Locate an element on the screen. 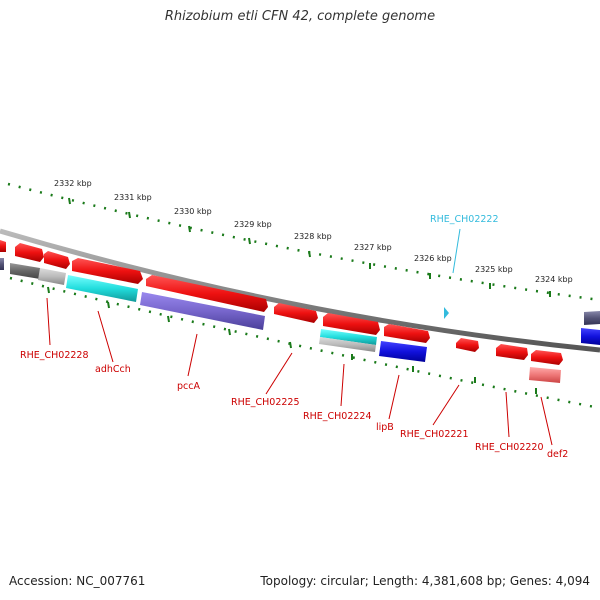  gene-label: RHE_CH02221 is located at coordinates (434, 434).